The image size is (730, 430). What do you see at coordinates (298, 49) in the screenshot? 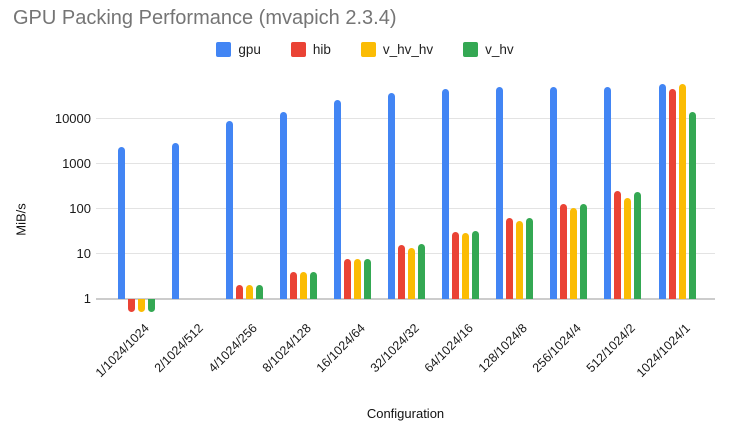
I see `legend-swatch-hib` at bounding box center [298, 49].